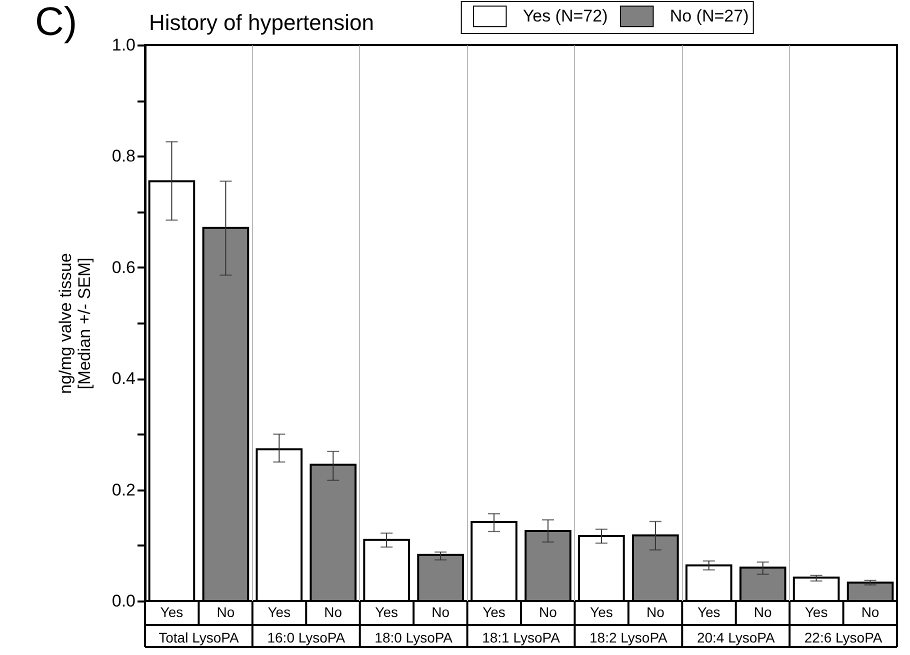  Describe the element at coordinates (565, 16) in the screenshot. I see `legend-label: Yes (N=72)` at that location.